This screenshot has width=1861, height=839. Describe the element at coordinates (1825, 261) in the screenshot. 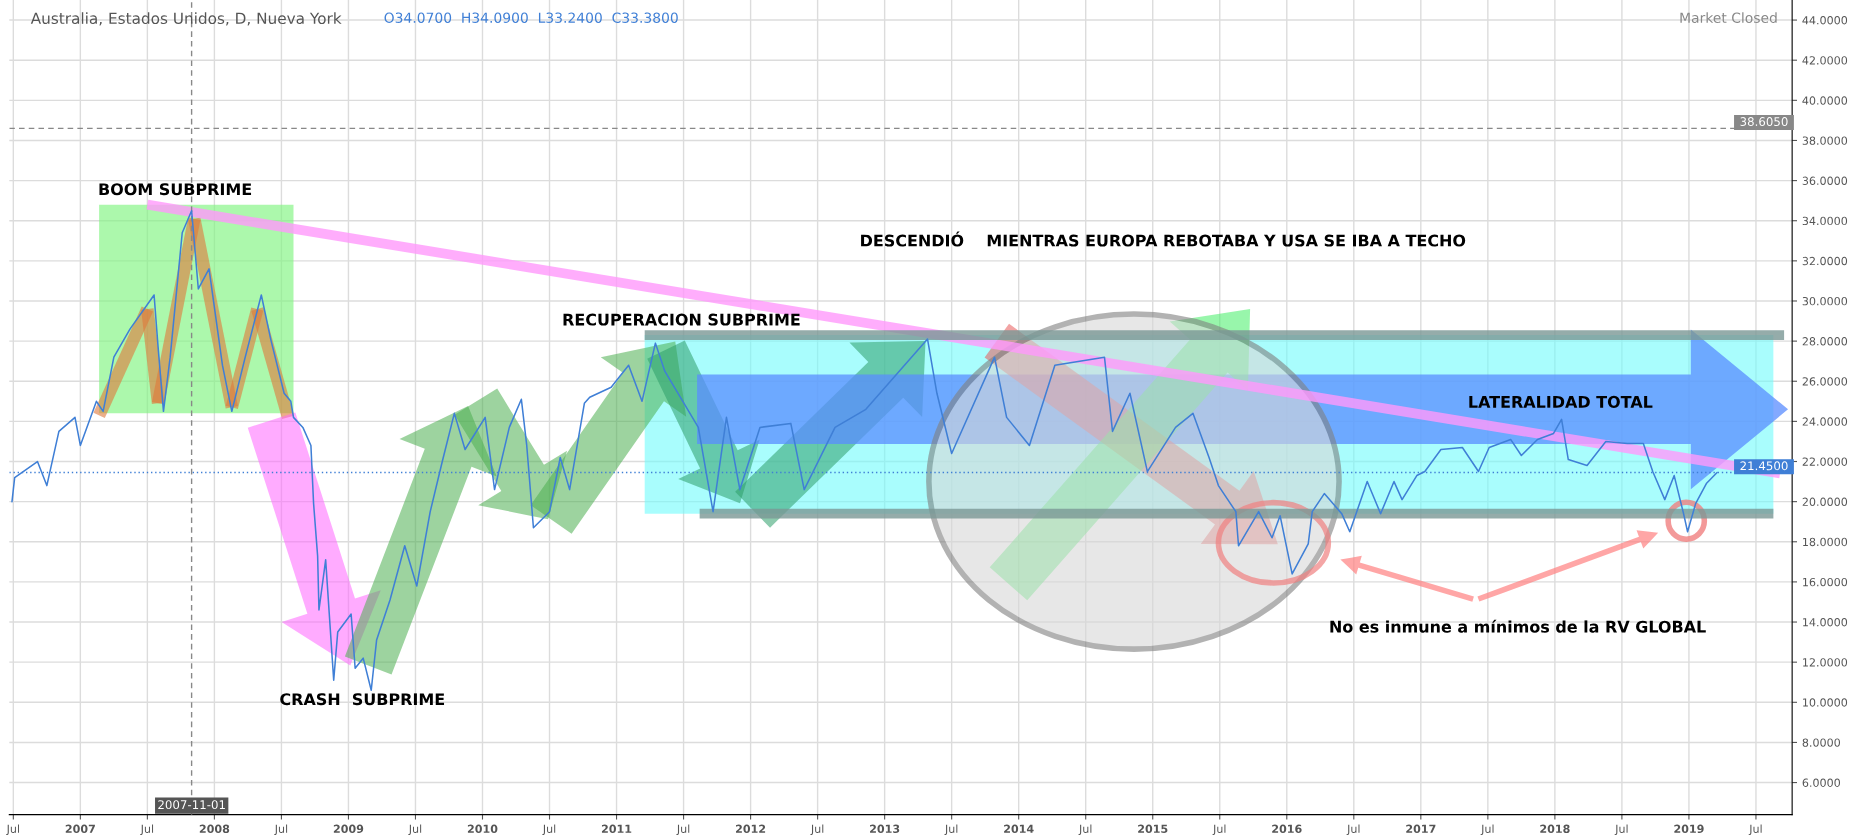

I see `y-tick-label: 32.0000` at that location.